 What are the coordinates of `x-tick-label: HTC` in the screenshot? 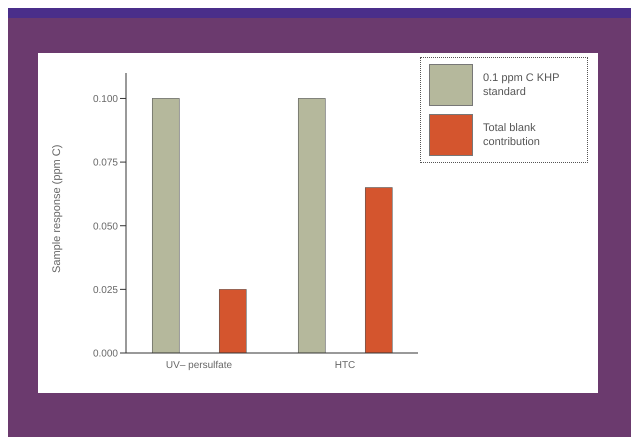 It's located at (345, 366).